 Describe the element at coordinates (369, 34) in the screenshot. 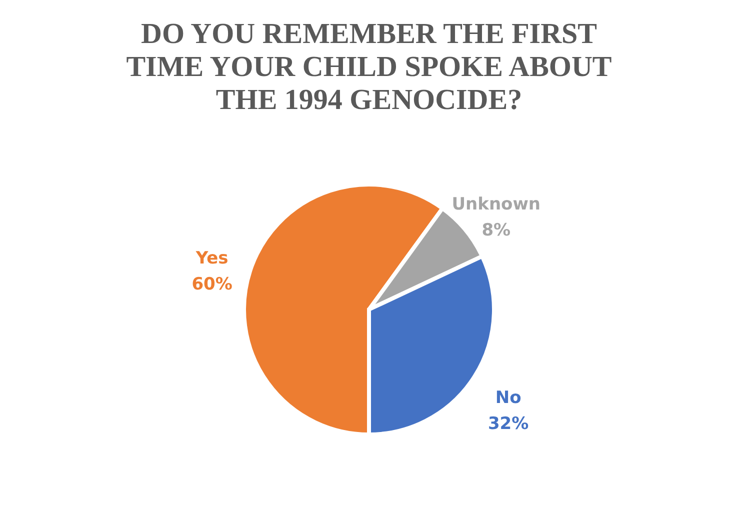

I see `text: DO YOU REMEMBER THE FIRST` at that location.